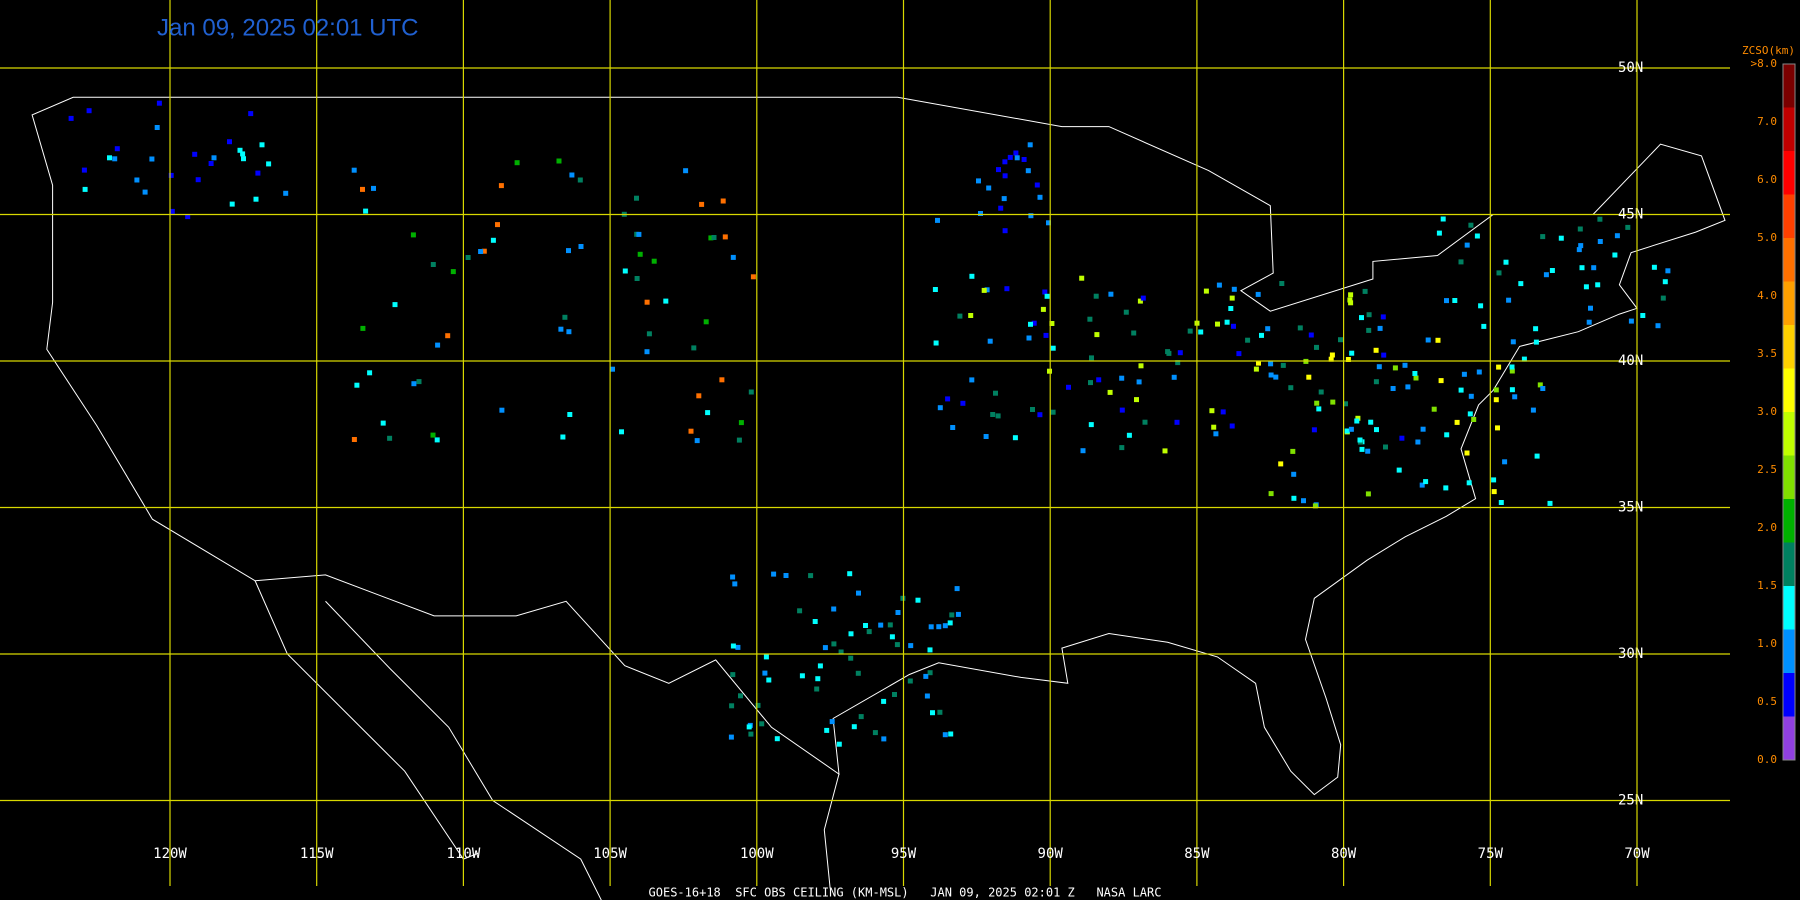  What do you see at coordinates (610, 854) in the screenshot?
I see `longitude-label: 105W` at bounding box center [610, 854].